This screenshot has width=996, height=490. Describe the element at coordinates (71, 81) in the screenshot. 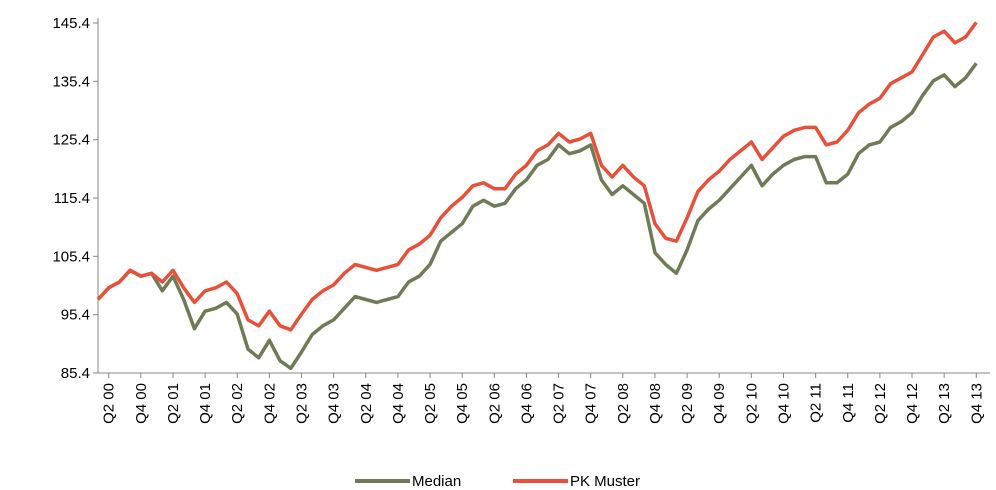

I see `y-tick-label: 135.4` at that location.